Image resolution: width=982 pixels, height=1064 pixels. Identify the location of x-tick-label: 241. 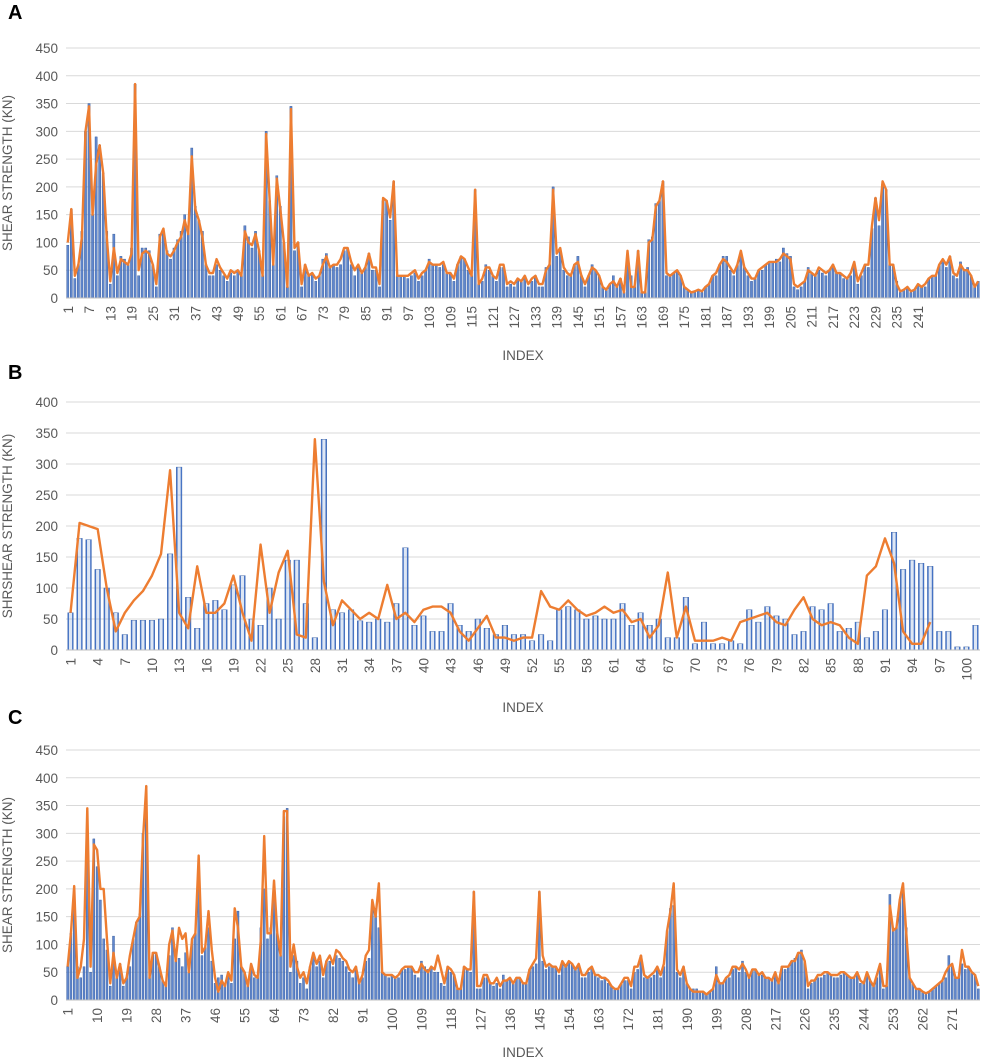
(918, 317).